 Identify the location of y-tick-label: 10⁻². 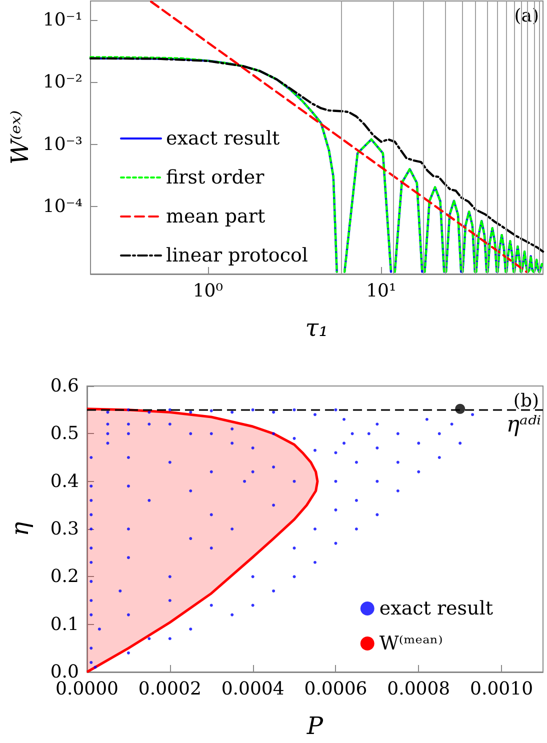
(62, 82).